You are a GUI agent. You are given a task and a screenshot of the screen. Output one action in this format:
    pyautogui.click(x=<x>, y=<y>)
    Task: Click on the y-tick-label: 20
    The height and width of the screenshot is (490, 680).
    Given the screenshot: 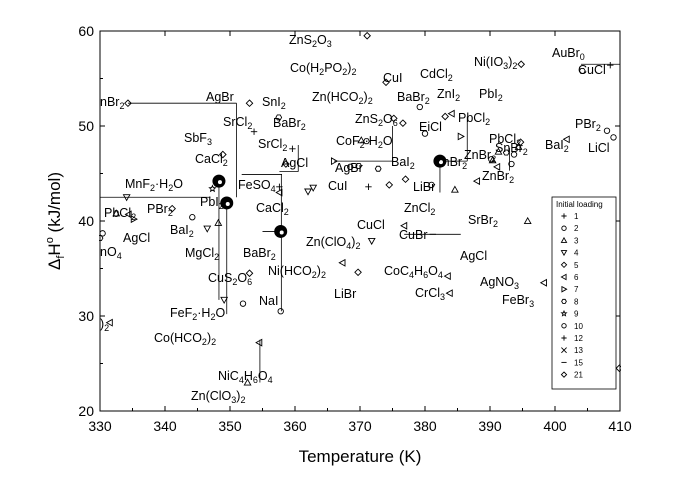 What is the action you would take?
    pyautogui.click(x=86, y=411)
    